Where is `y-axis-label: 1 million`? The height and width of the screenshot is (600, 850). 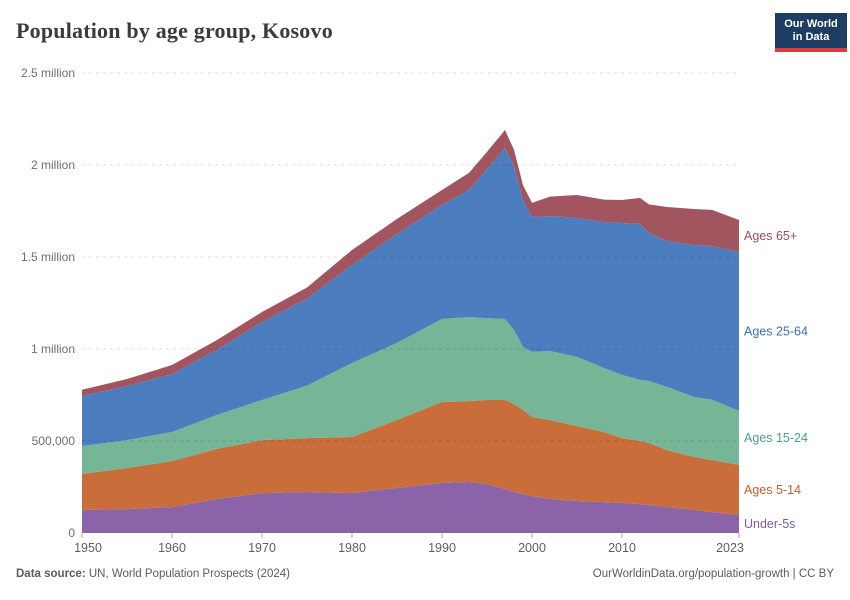 y-axis-label: 1 million is located at coordinates (53, 349).